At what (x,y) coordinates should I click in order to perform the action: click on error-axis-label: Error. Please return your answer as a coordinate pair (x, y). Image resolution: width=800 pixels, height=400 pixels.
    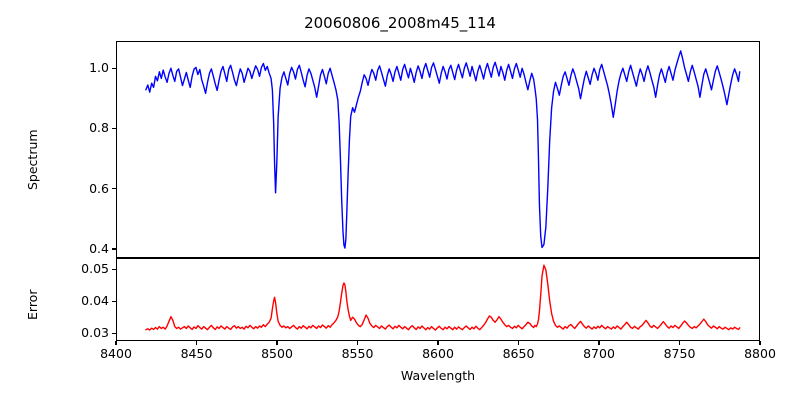
    Looking at the image, I should click on (32, 304).